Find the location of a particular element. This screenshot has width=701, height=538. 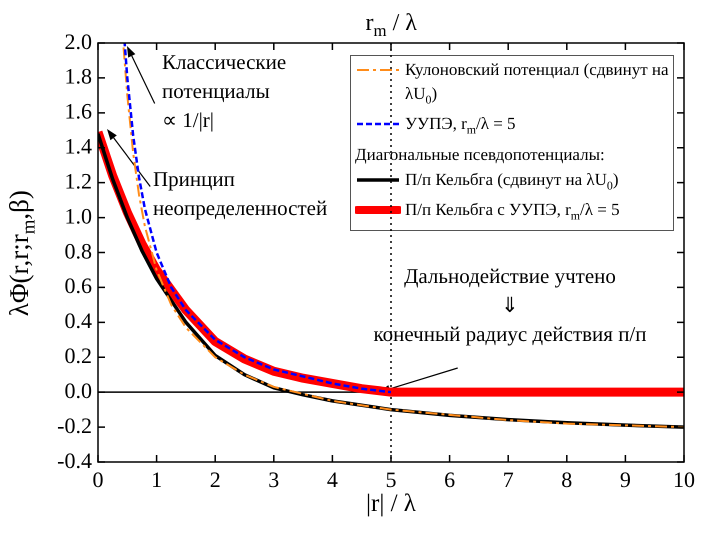

x-axis-title: |r| / λ is located at coordinates (391, 504).